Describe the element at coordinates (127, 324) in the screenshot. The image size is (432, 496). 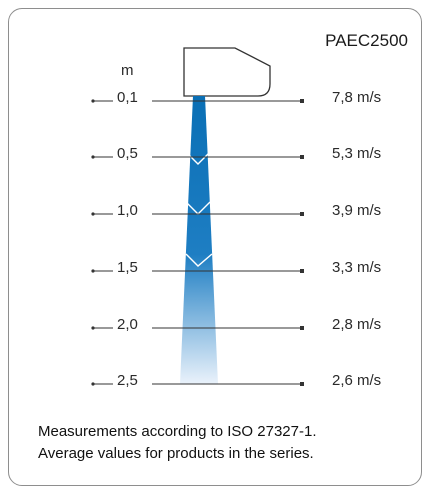
I see `distance-label: 2,0` at that location.